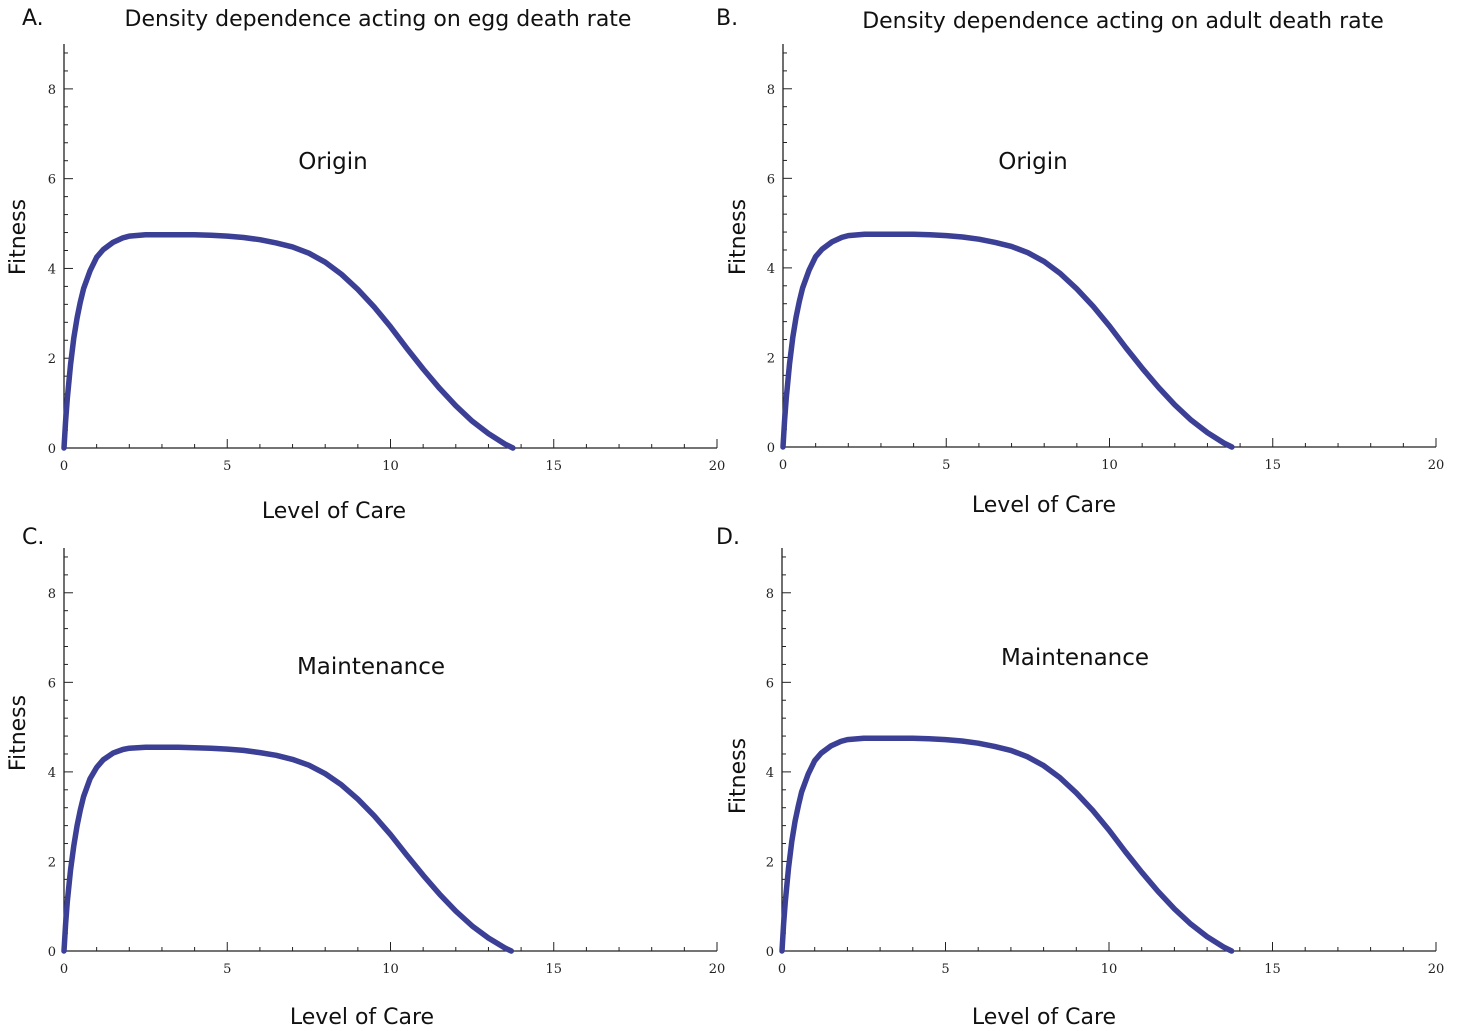 The image size is (1460, 1031). I want to click on panel-letter: D., so click(728, 537).